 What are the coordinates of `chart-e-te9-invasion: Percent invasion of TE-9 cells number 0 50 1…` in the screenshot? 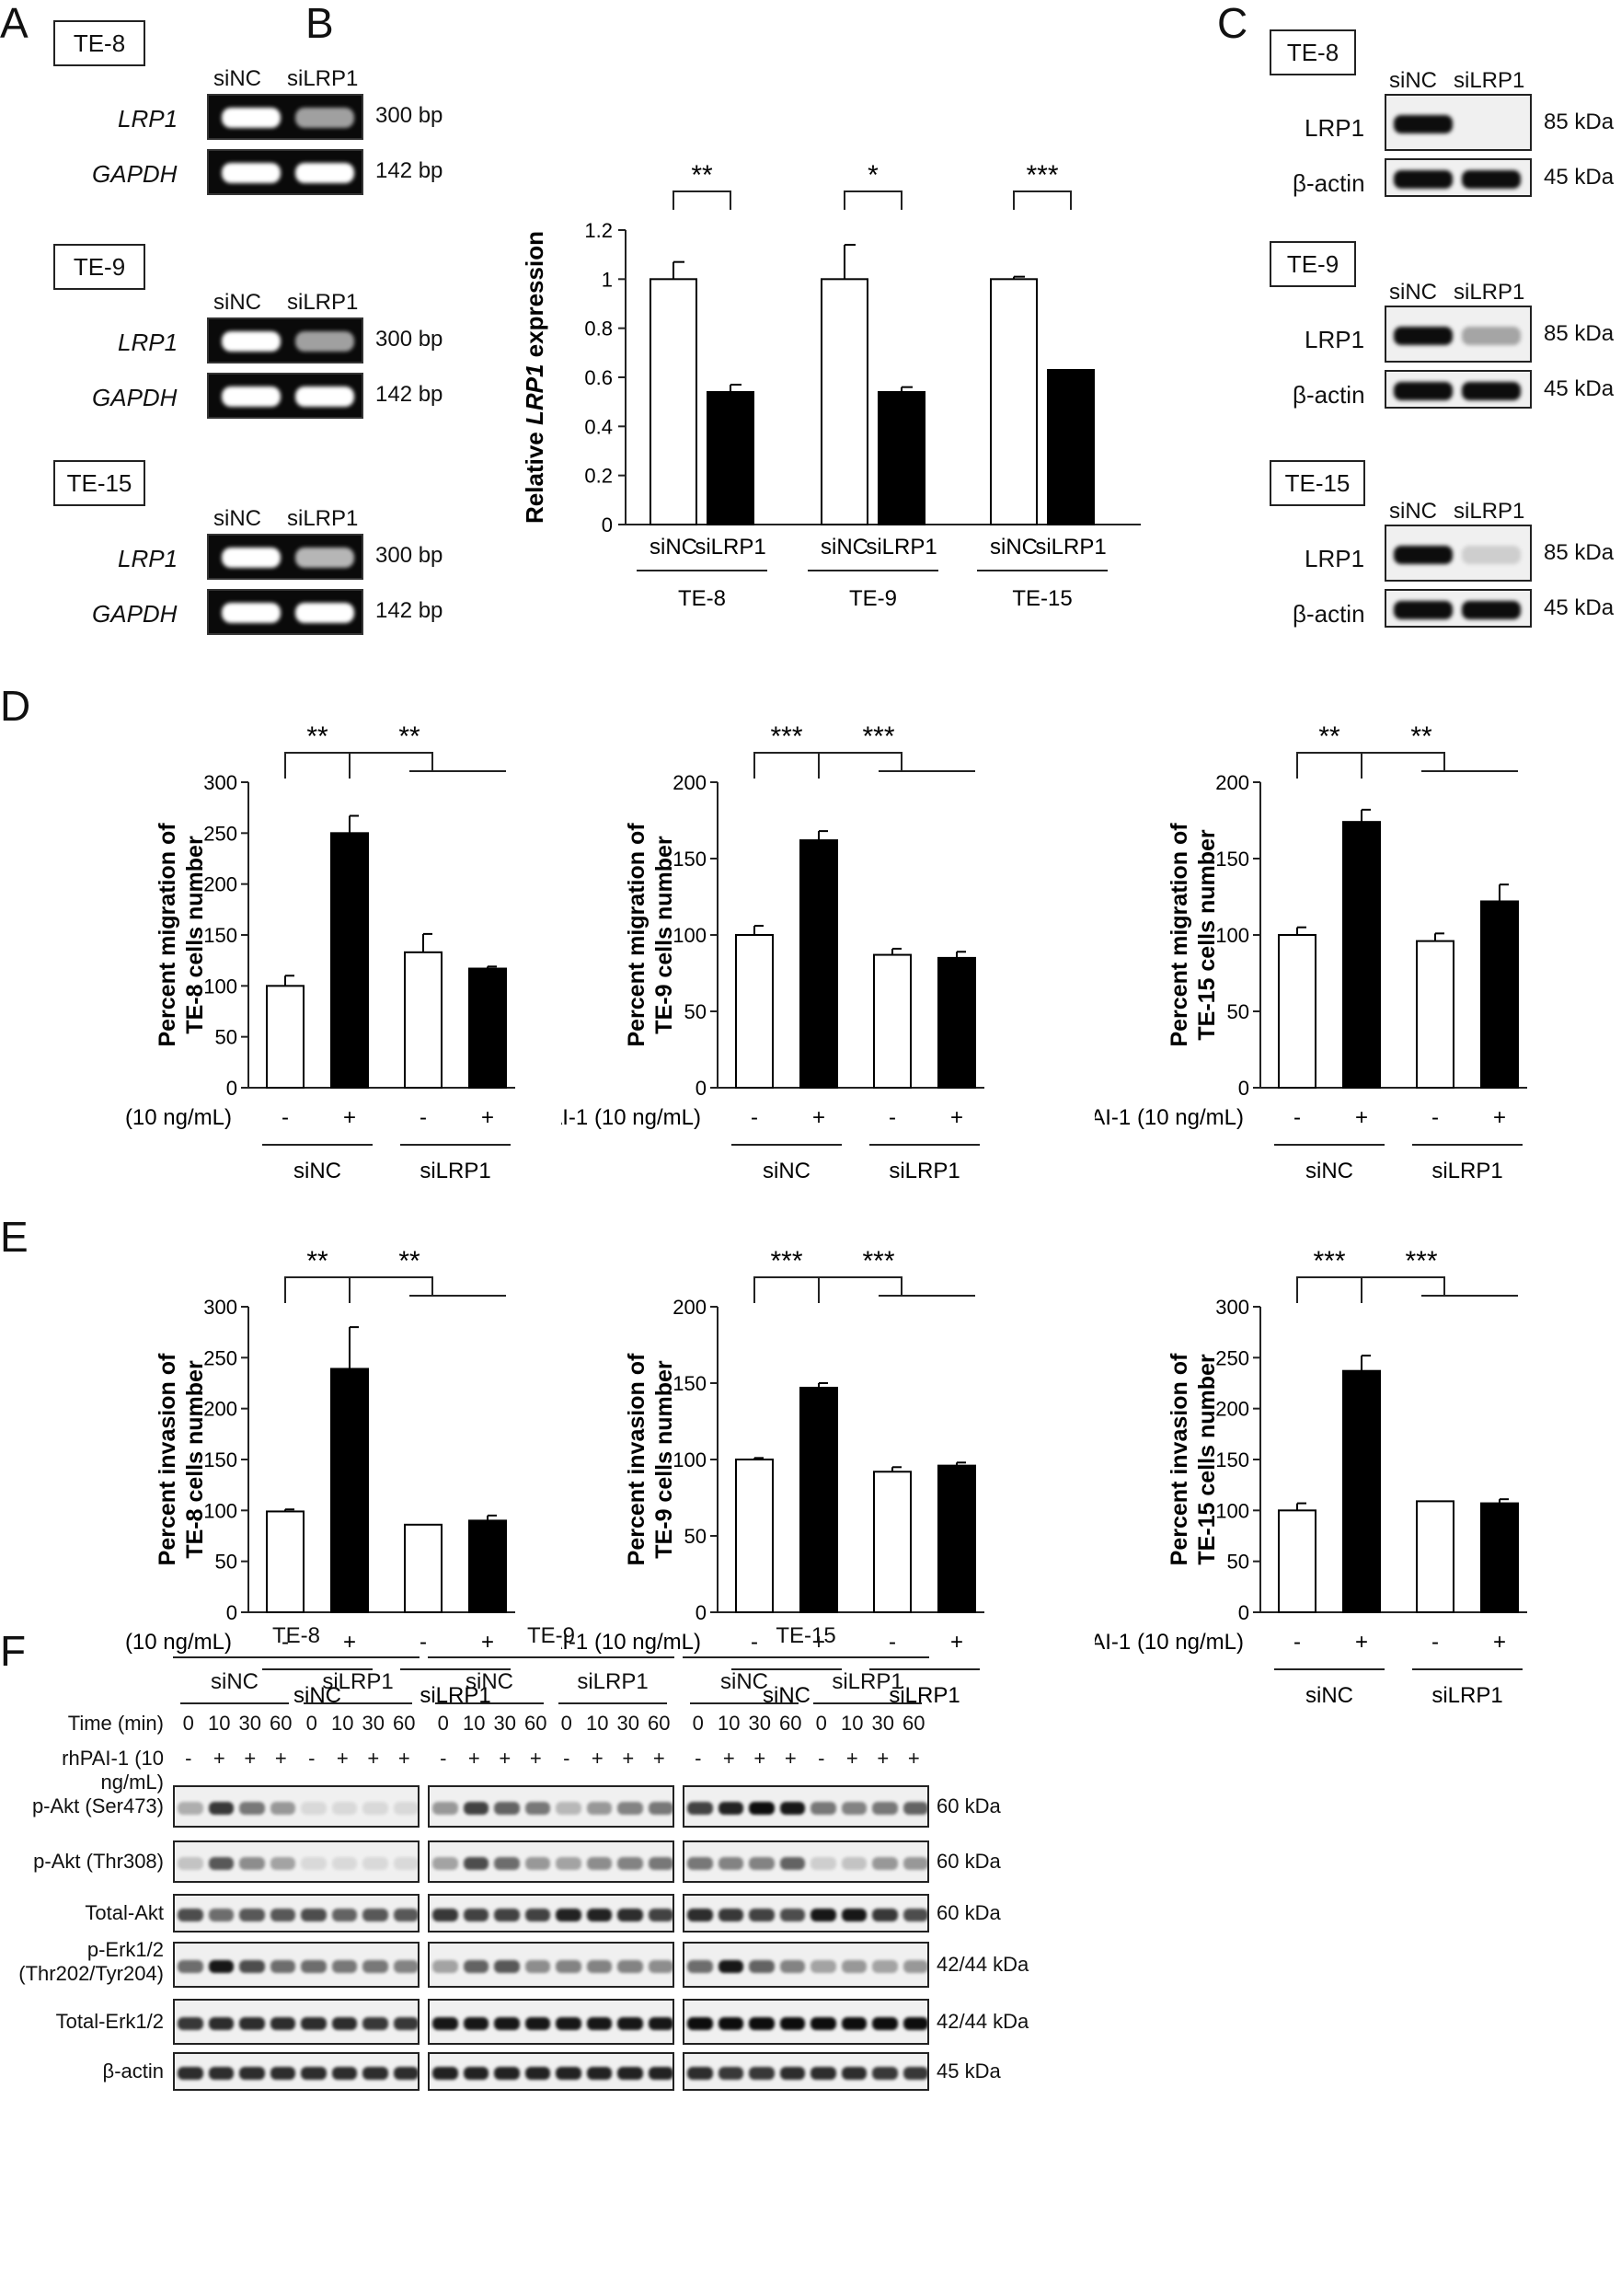 It's located at (772, 1477).